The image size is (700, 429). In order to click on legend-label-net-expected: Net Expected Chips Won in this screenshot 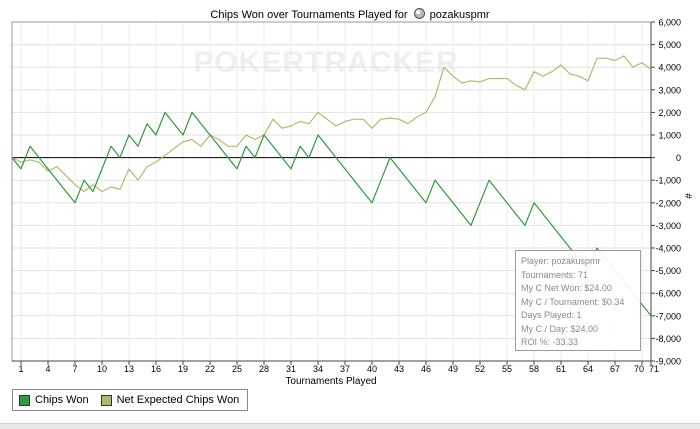, I will do `click(178, 400)`.